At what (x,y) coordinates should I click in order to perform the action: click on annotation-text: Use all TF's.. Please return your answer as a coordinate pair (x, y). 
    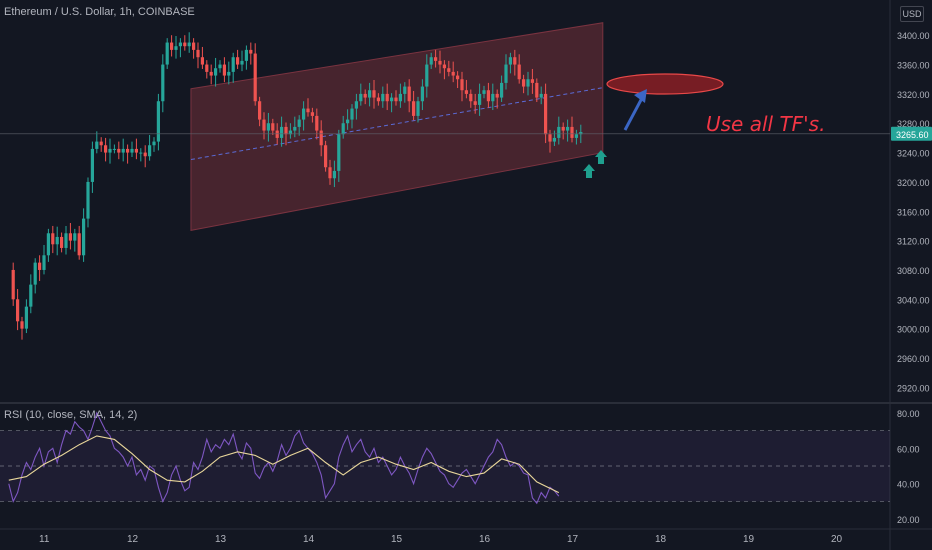
    Looking at the image, I should click on (765, 124).